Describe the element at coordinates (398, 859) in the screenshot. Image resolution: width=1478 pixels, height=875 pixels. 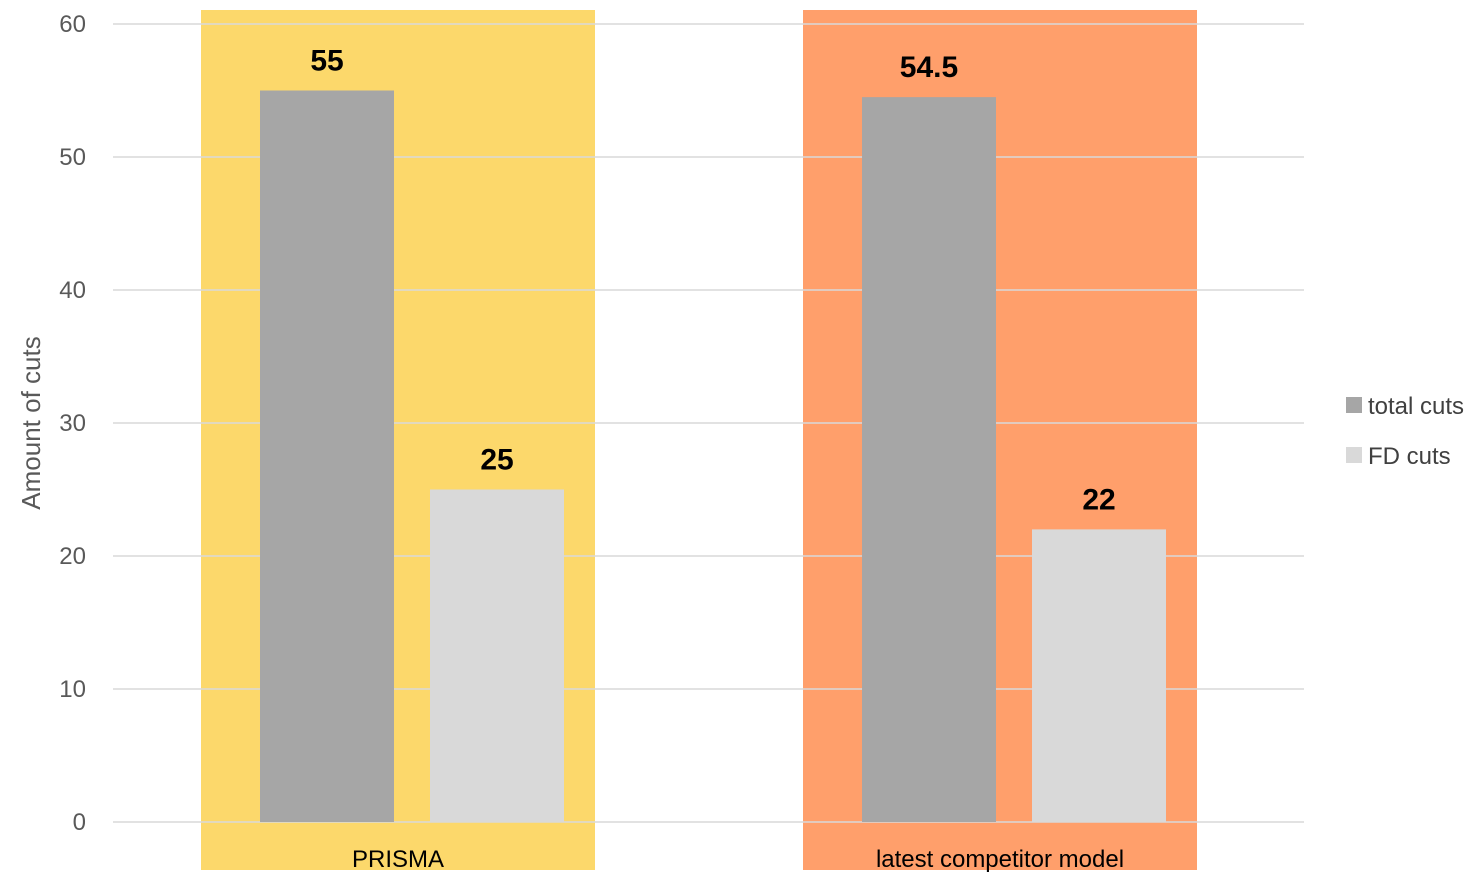
I see `x-tick-label: PRISMA` at that location.